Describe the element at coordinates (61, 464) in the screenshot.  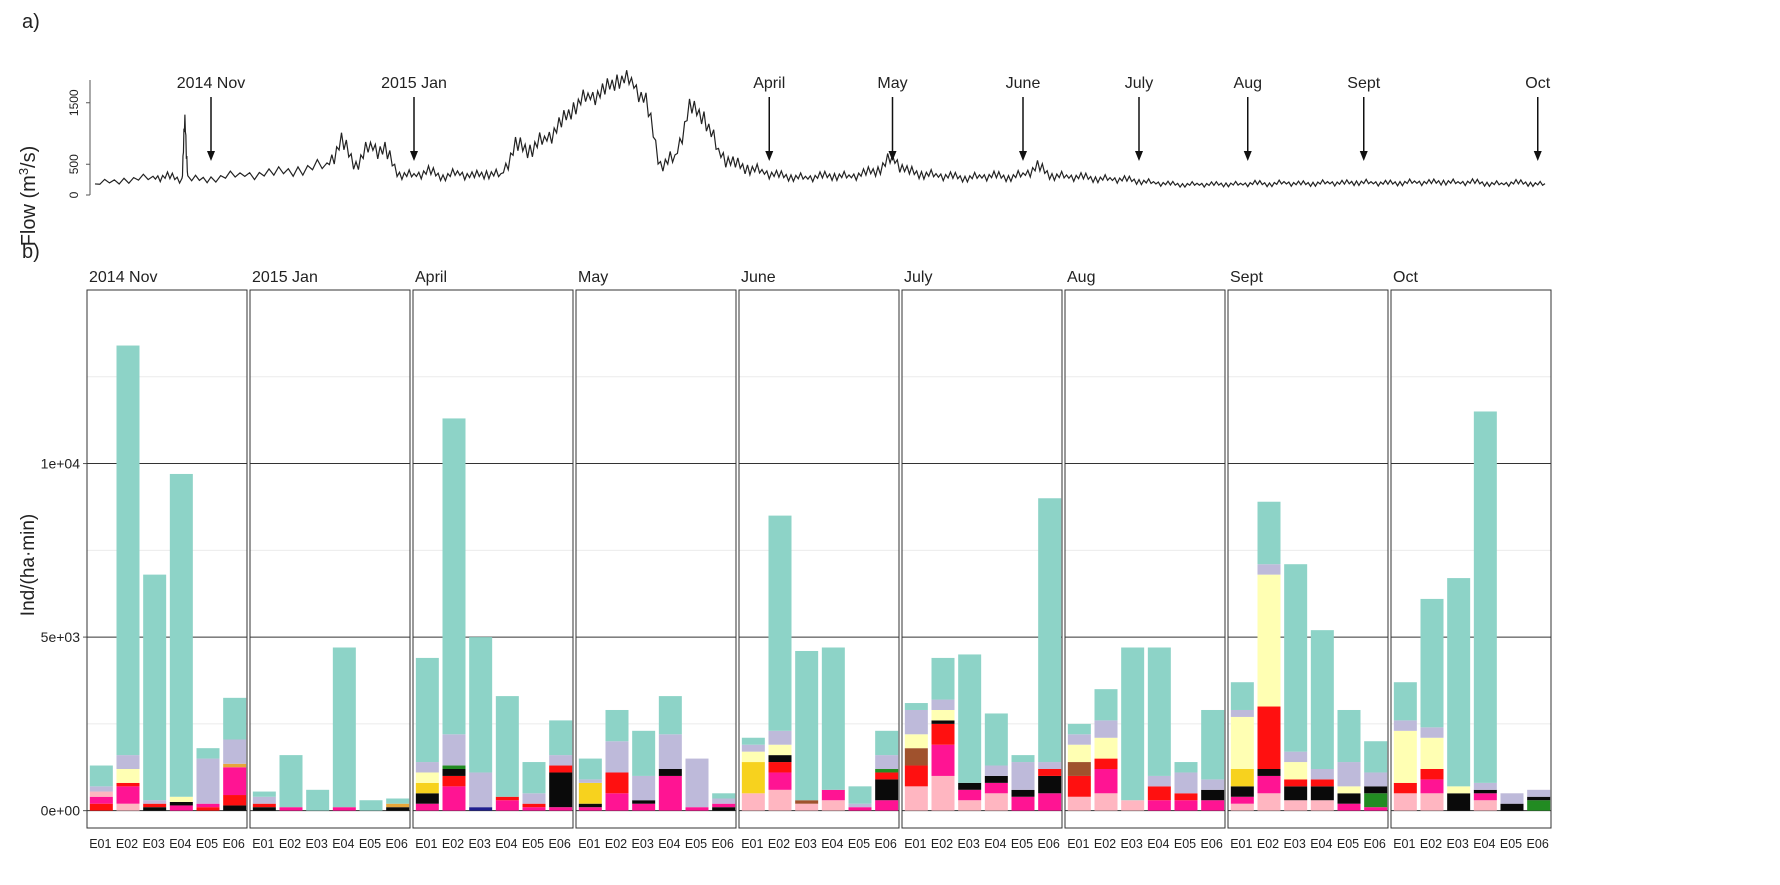
I see `bar-ytick-label: 1e+04` at that location.